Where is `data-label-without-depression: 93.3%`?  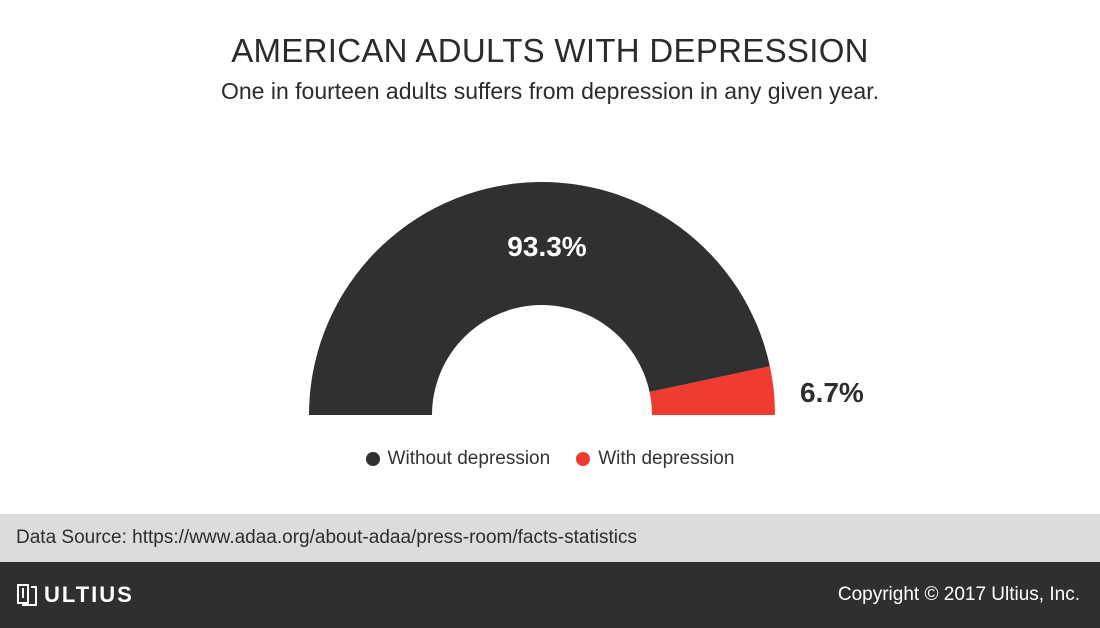
data-label-without-depression: 93.3% is located at coordinates (546, 246).